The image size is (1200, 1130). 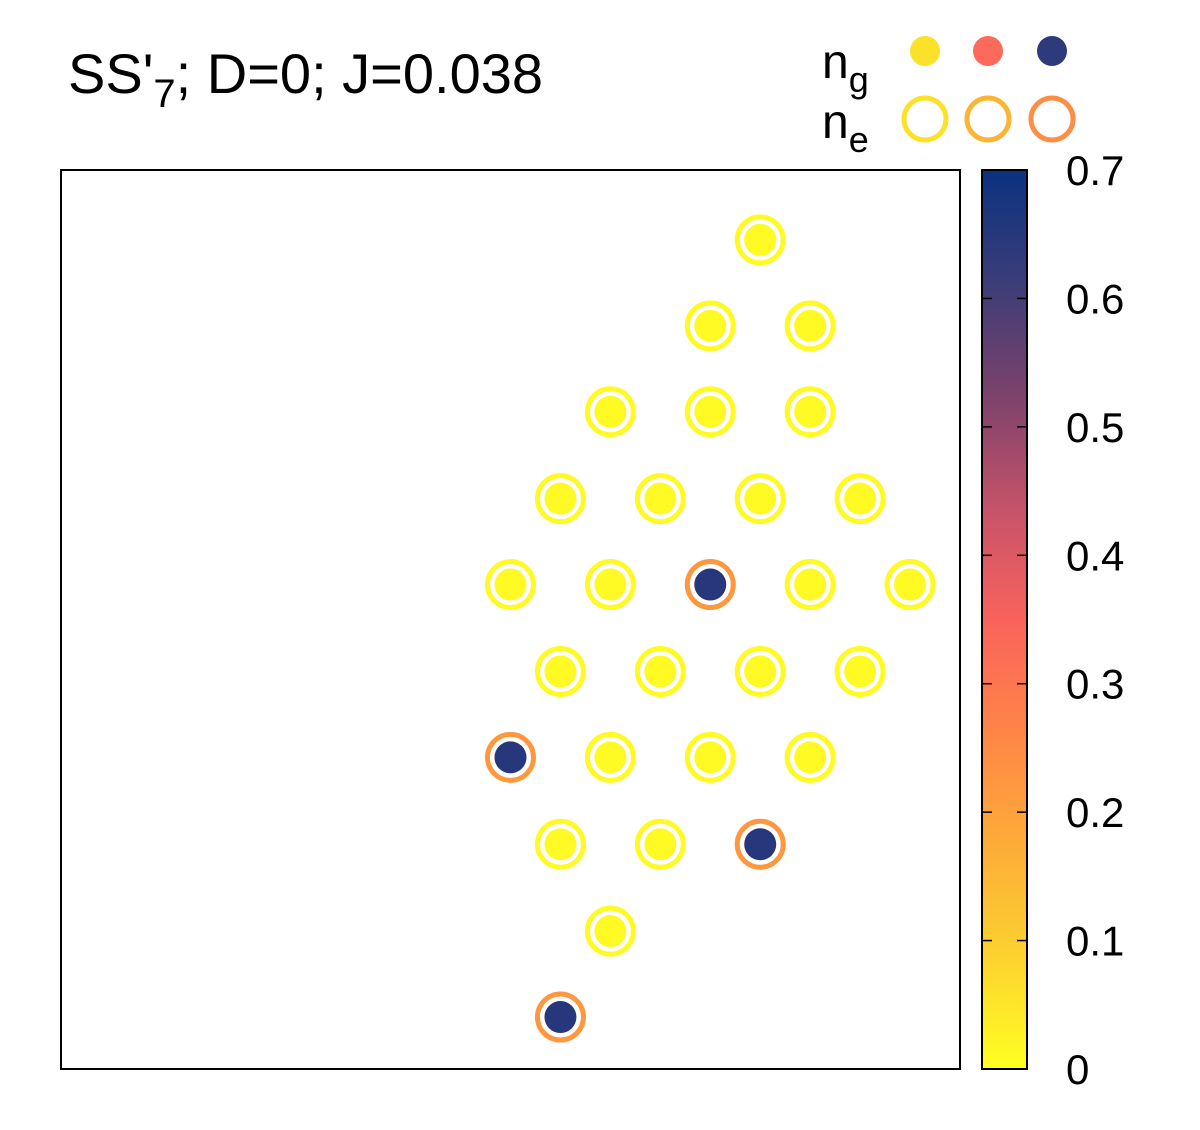 I want to click on colorbar-ticks: 0 0.1 0.2 0.3 0.4 0.5 0.6 0.7, so click(x=1053, y=620).